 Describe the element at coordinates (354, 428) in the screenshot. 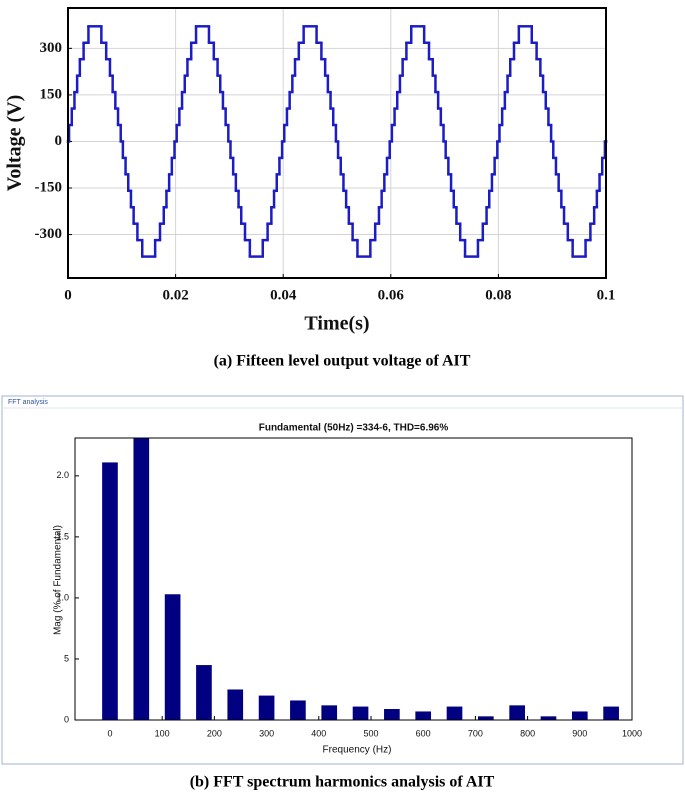

I see `chart-title: Fundamental (50Hz) =334-6, THD=6.96%` at that location.